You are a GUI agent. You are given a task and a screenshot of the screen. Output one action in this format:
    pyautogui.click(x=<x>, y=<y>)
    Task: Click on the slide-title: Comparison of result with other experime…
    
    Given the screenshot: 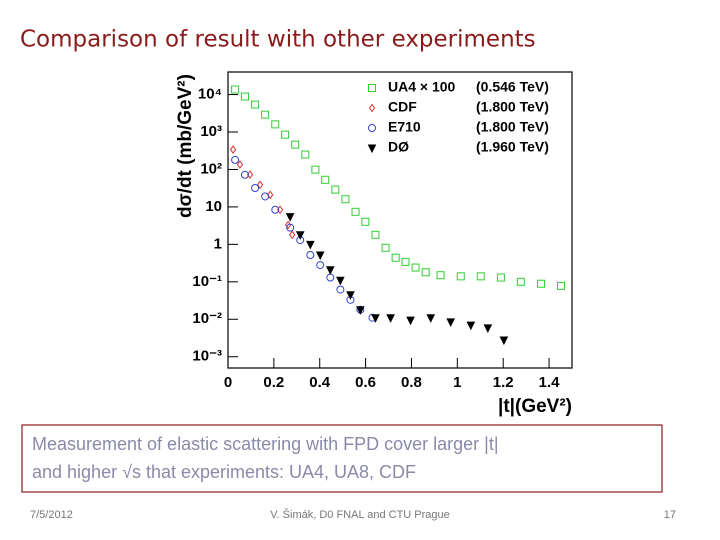 What is the action you would take?
    pyautogui.click(x=278, y=40)
    